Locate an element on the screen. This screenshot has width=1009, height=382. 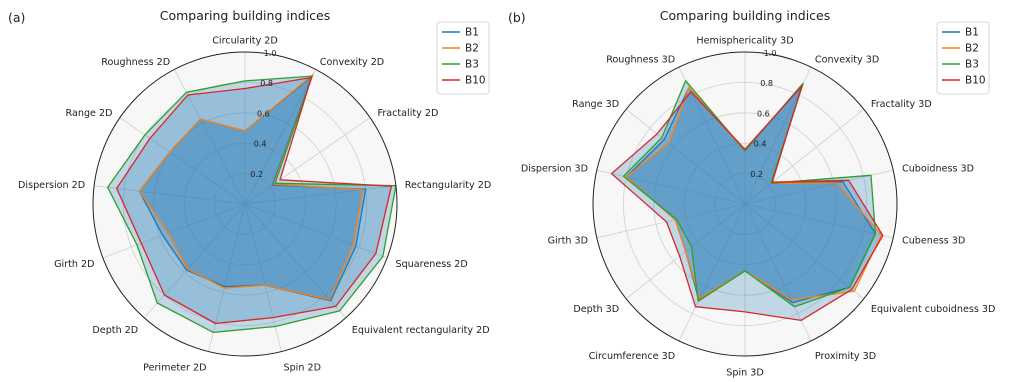
axis-label: Equivalent cuboidness 3D is located at coordinates (933, 309).